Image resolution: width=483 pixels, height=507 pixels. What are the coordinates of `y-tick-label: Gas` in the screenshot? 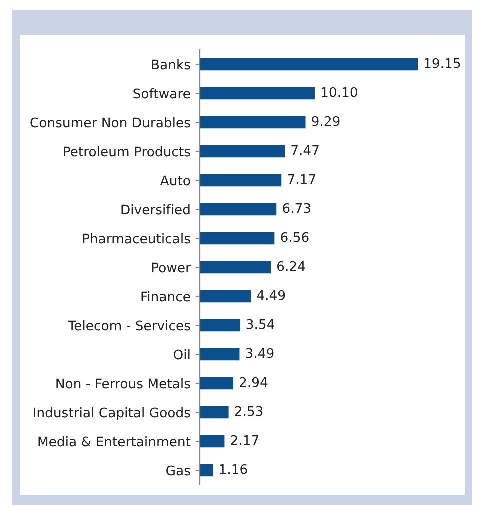 It's located at (178, 471).